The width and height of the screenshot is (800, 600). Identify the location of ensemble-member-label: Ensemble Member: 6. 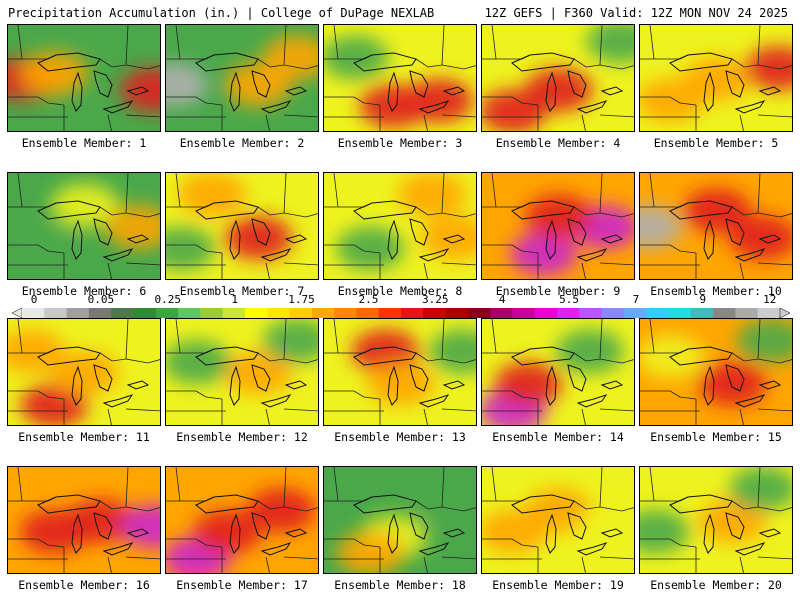
(84, 291).